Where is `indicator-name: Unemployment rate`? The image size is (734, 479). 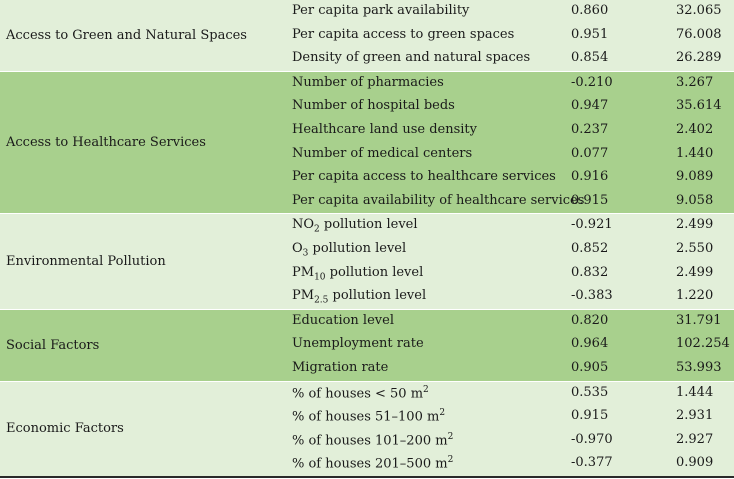
indicator-name: Unemployment rate is located at coordinates (358, 344).